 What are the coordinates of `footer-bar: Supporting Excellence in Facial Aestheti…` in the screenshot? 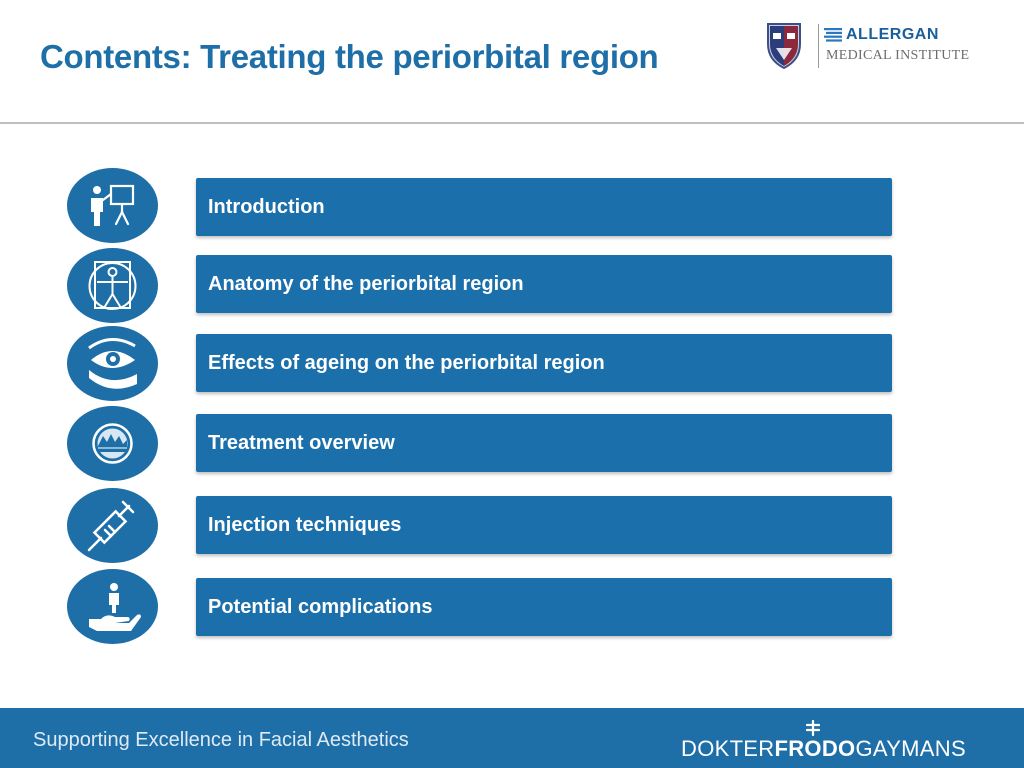 It's located at (512, 738).